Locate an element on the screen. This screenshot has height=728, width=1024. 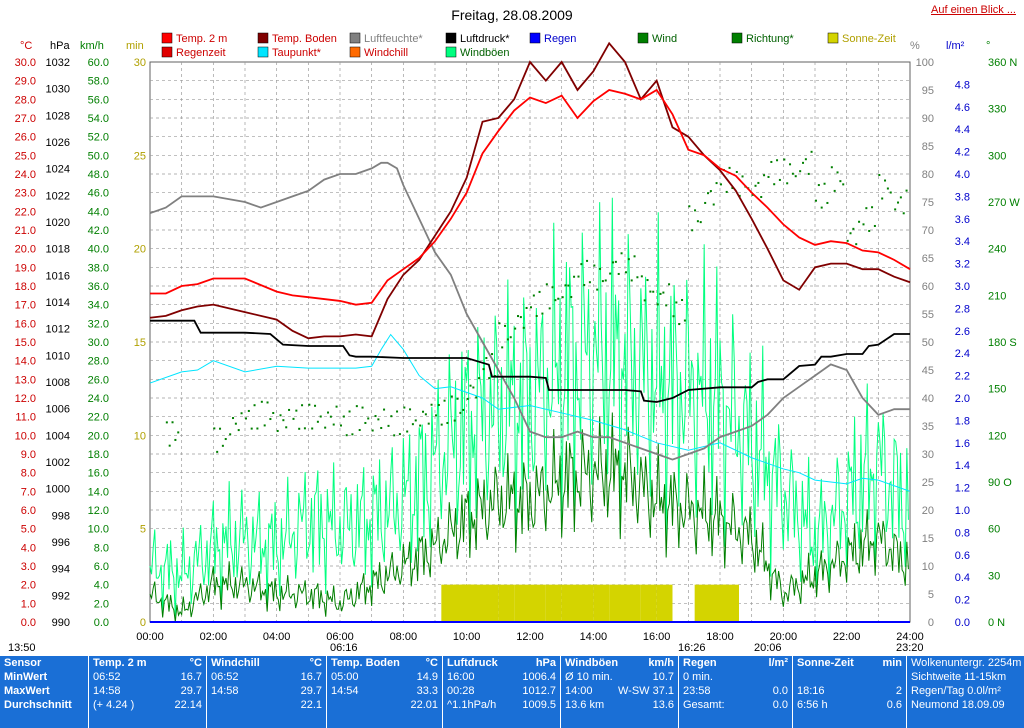
time-tick: 00:00 is located at coordinates (150, 637).